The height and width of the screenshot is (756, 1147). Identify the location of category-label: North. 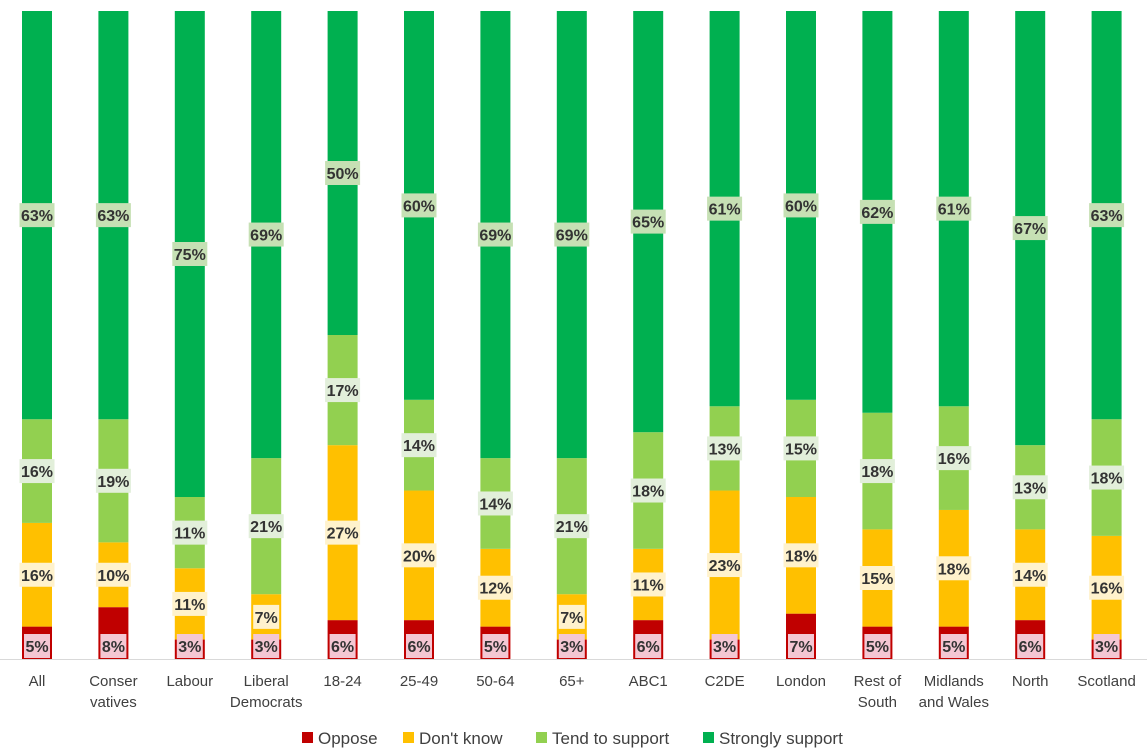
(1030, 681).